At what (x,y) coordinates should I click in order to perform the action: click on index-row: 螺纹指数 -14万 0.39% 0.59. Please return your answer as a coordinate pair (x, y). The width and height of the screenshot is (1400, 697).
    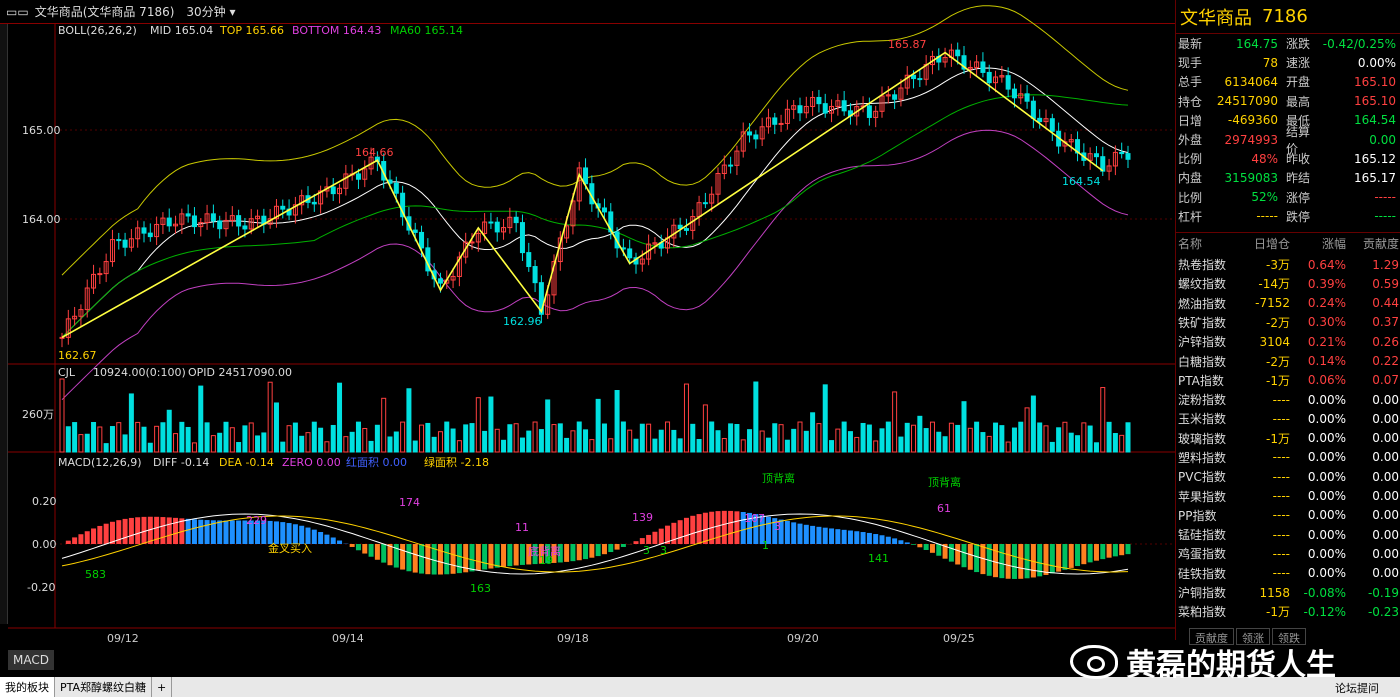
    Looking at the image, I should click on (1288, 283).